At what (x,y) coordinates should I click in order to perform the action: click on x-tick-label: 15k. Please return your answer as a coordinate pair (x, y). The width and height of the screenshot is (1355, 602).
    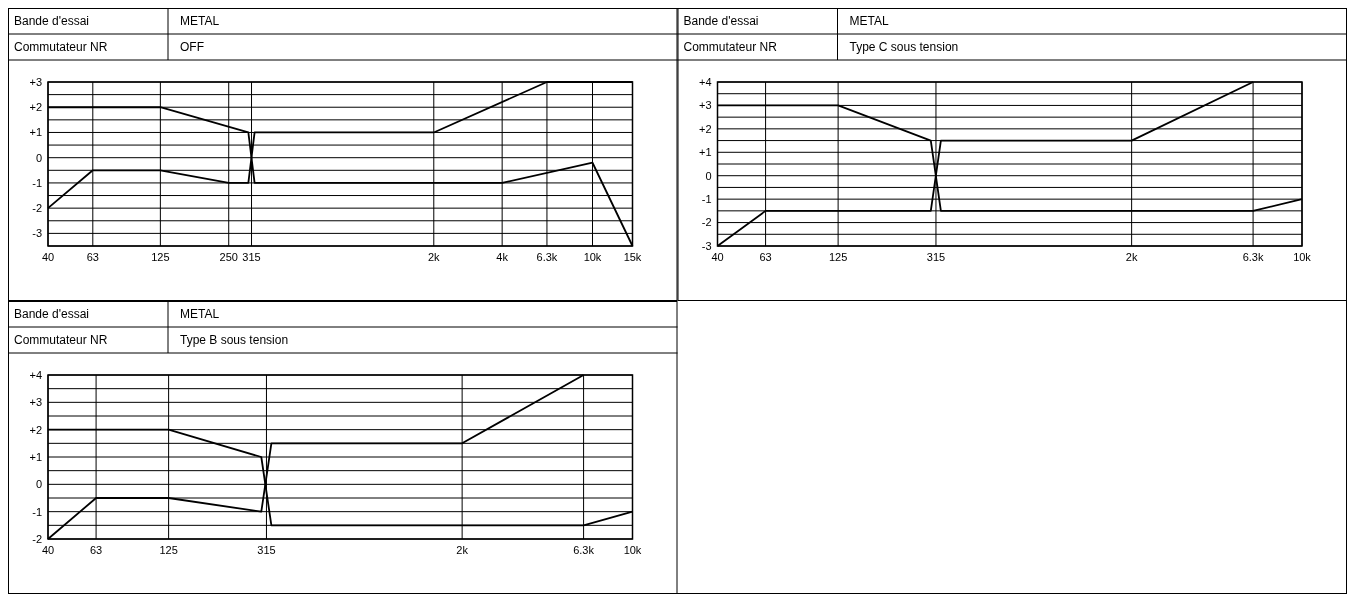
    Looking at the image, I should click on (632, 257).